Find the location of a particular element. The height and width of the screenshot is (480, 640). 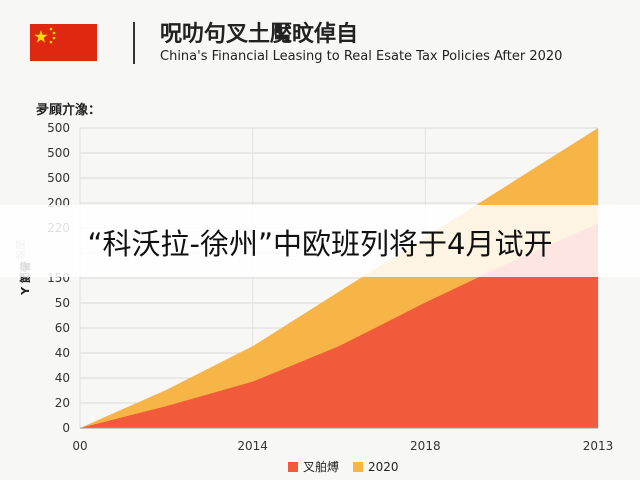

legend-item-series-2: 2020 is located at coordinates (376, 467).